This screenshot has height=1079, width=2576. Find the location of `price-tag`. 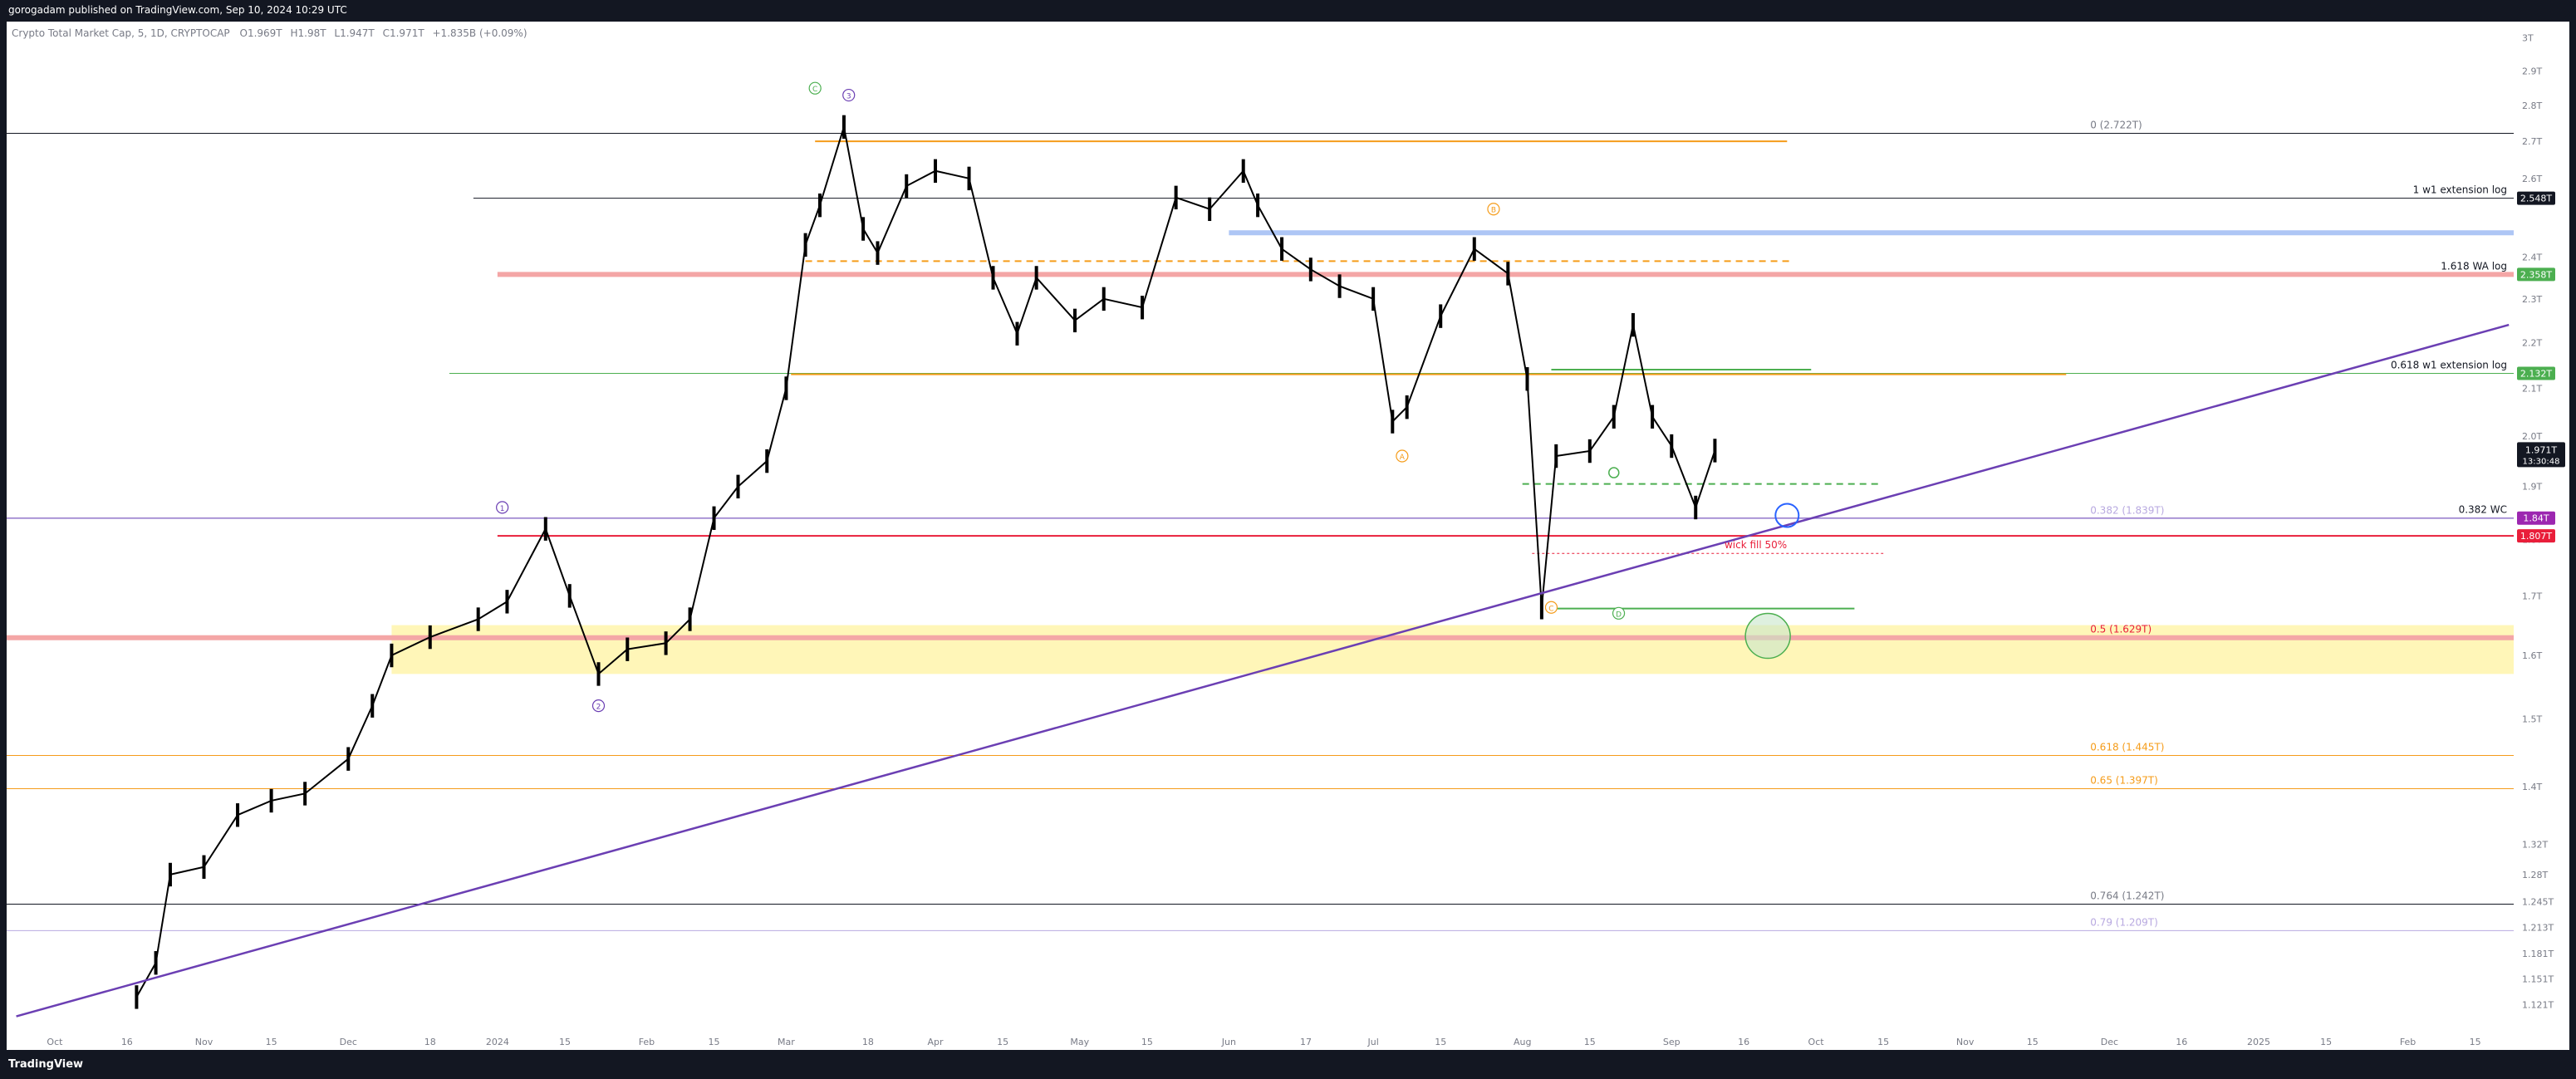

price-tag is located at coordinates (2536, 373).